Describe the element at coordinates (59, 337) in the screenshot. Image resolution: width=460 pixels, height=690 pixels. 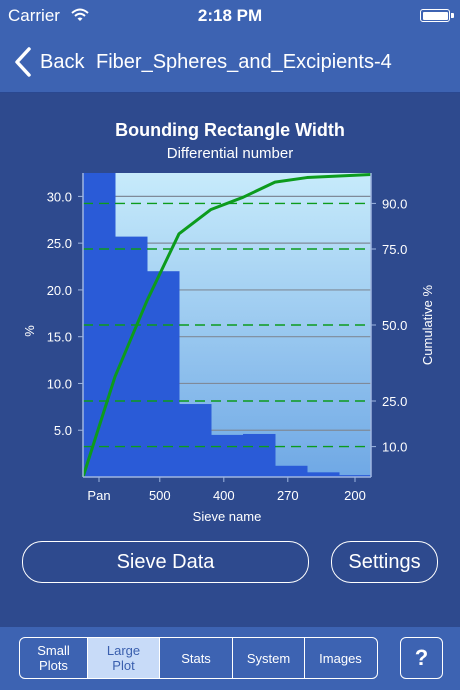
I see `left-tick-label: 15.0` at that location.